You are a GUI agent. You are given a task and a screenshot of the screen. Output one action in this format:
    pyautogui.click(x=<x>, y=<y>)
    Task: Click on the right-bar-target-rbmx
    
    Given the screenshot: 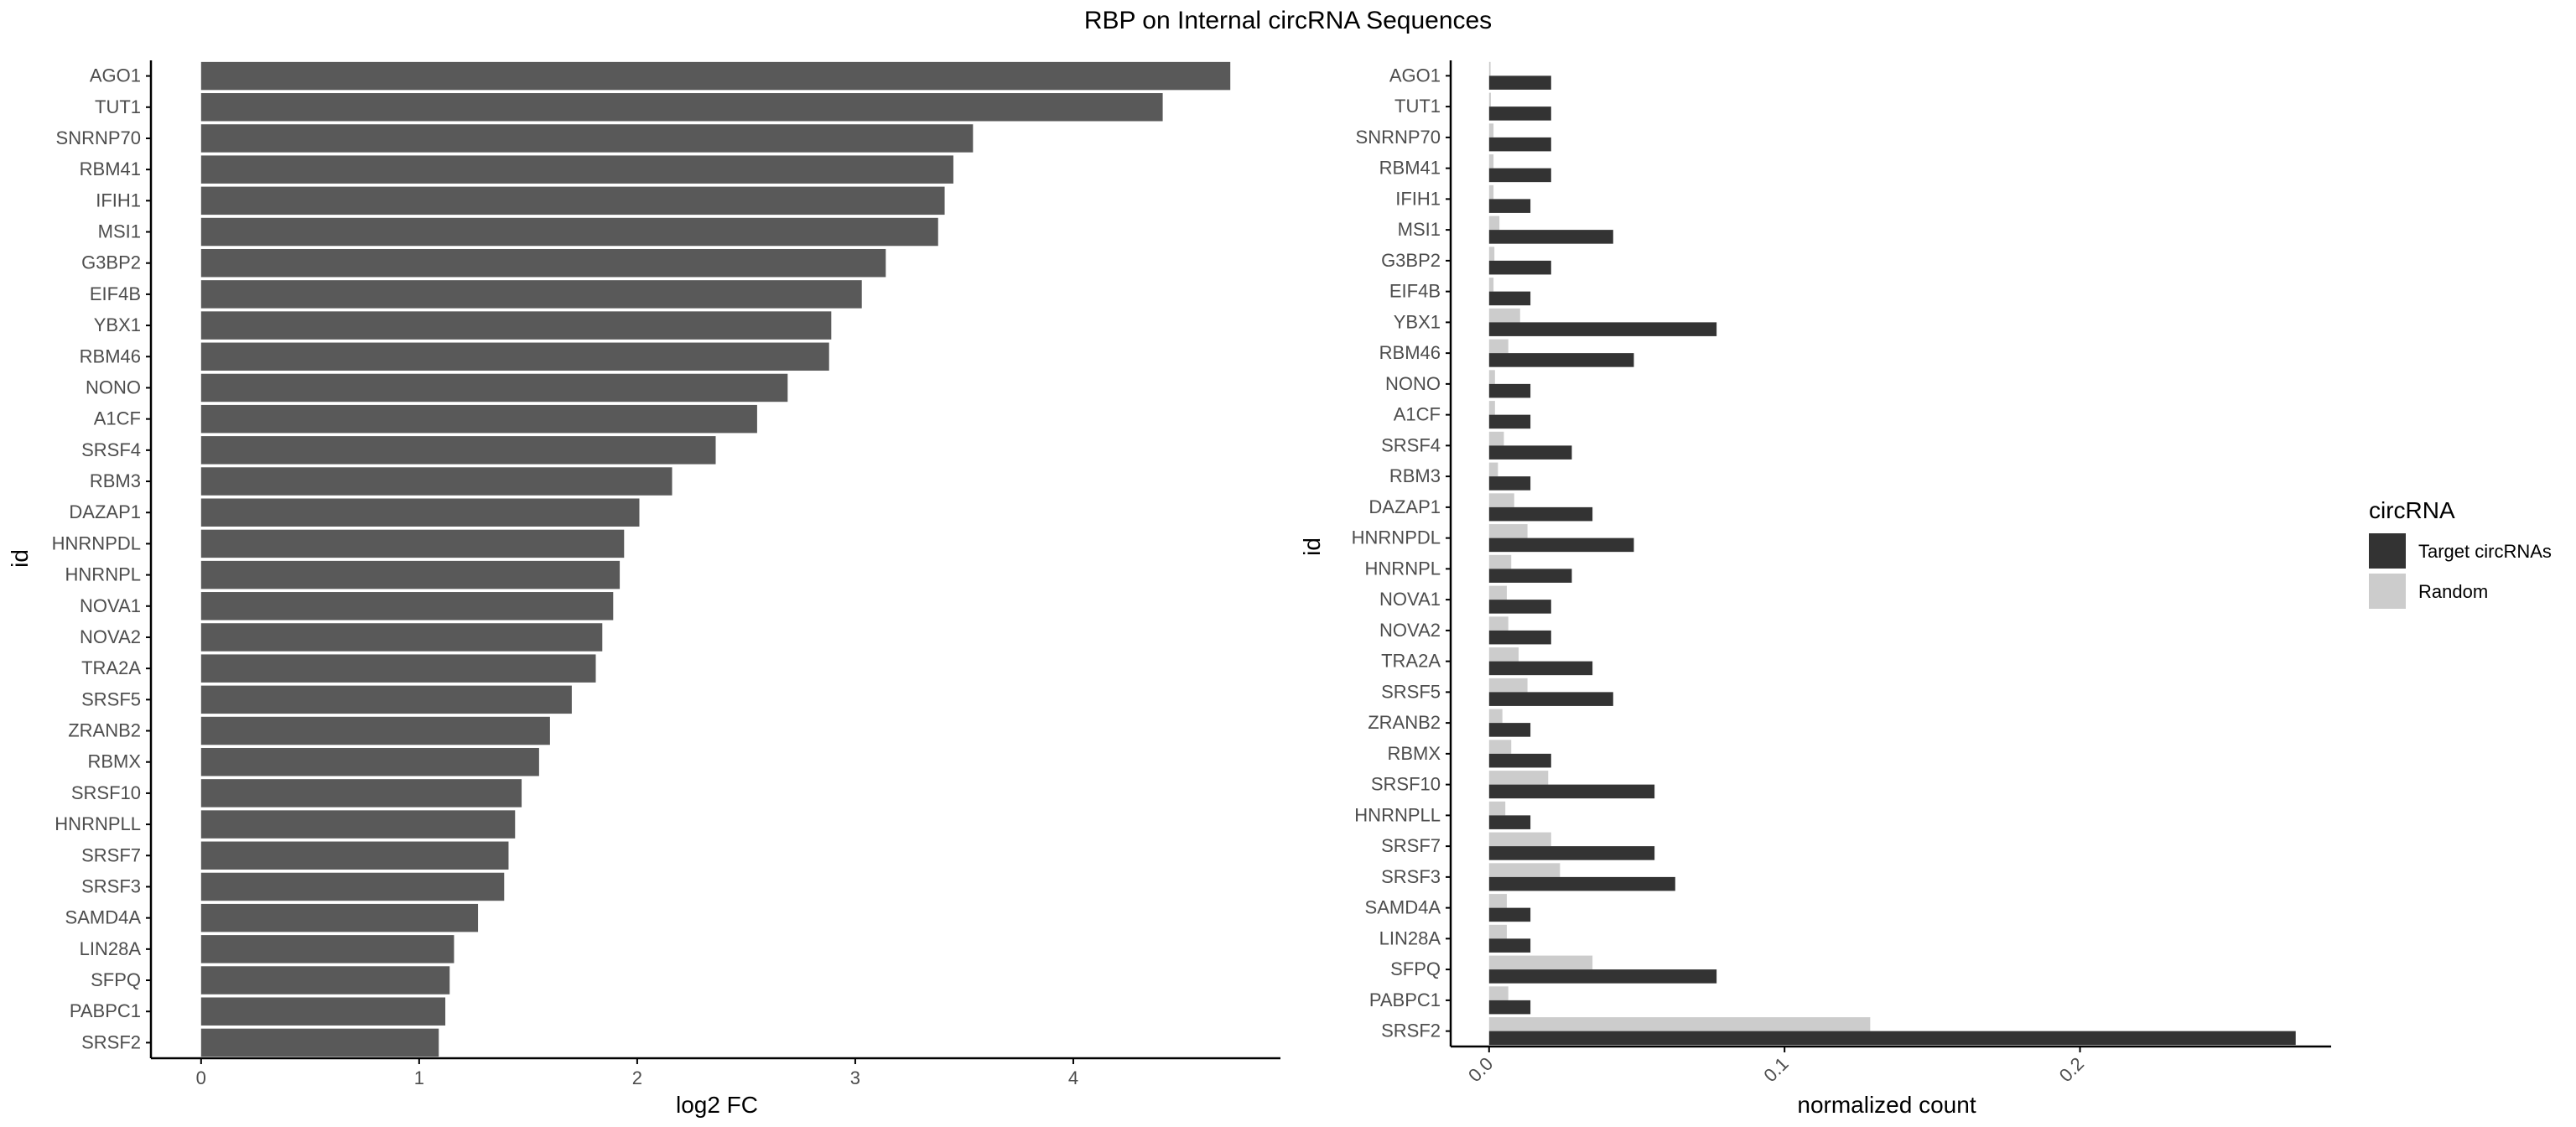 What is the action you would take?
    pyautogui.click(x=1519, y=760)
    